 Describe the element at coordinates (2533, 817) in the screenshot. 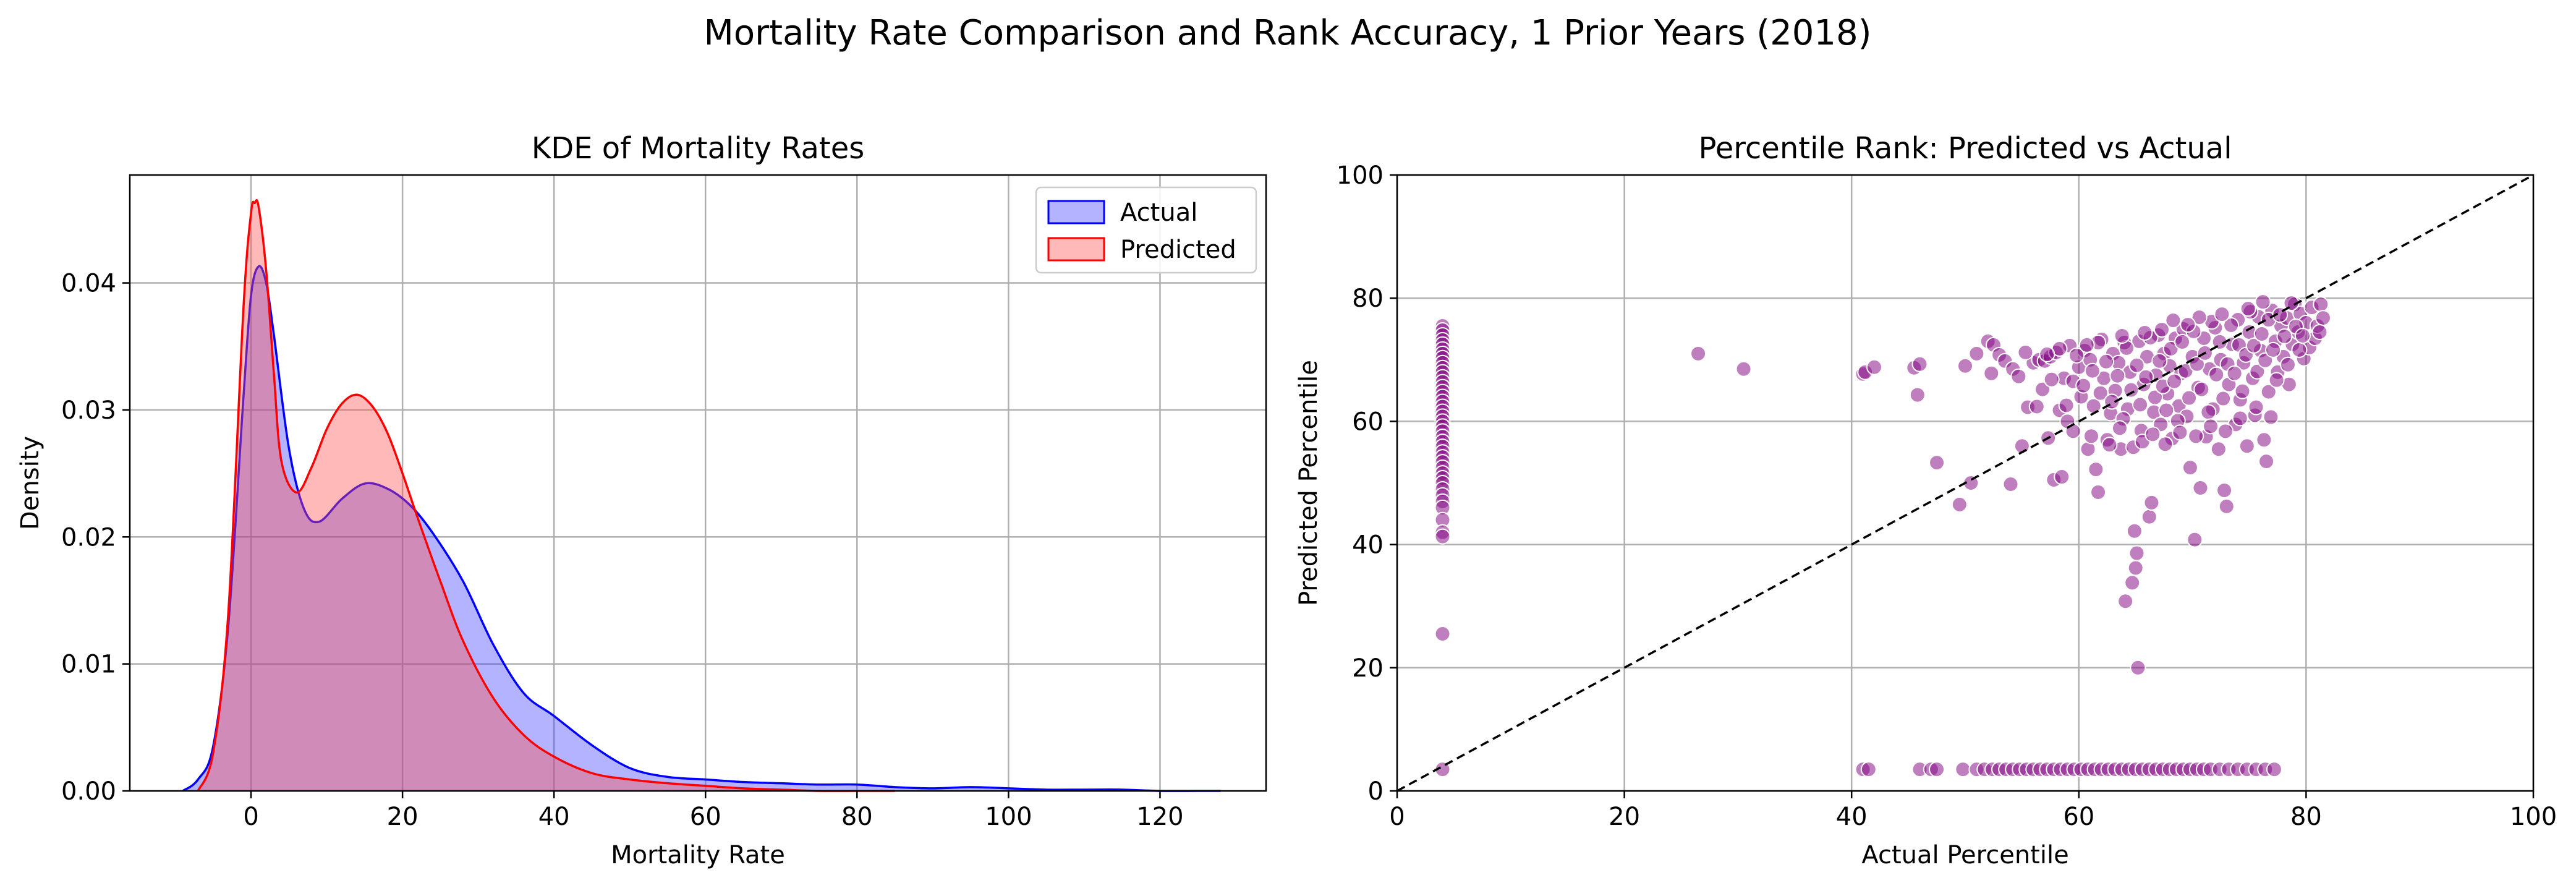

I see `scatter-x-tick-label: 100` at that location.